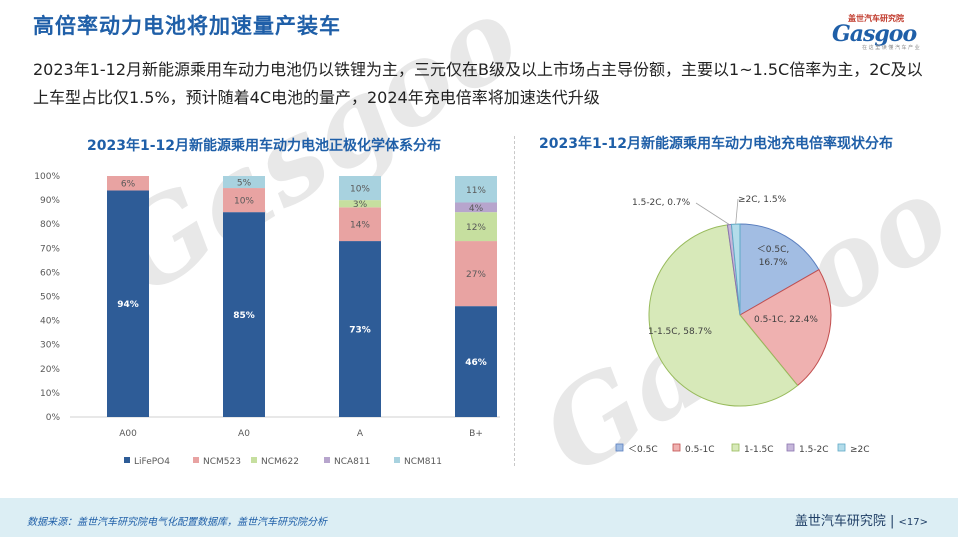 The image size is (958, 537). Describe the element at coordinates (773, 263) in the screenshot. I see `data-label: 16.7%` at that location.